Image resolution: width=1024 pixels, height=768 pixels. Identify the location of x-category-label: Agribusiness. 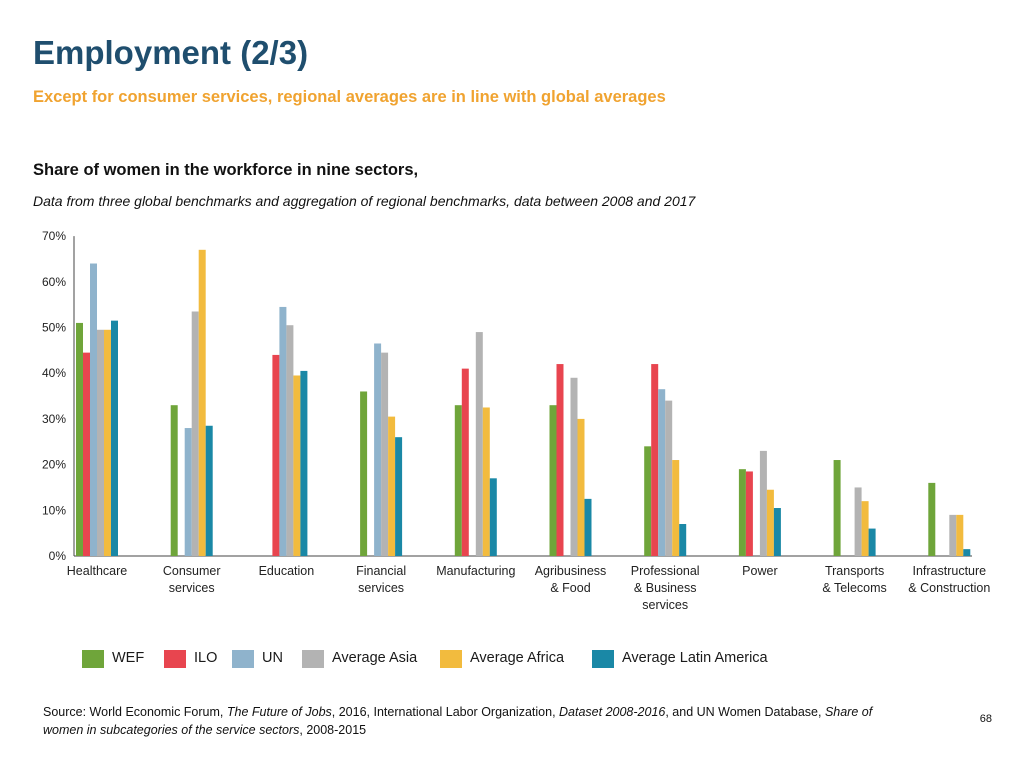
(571, 571).